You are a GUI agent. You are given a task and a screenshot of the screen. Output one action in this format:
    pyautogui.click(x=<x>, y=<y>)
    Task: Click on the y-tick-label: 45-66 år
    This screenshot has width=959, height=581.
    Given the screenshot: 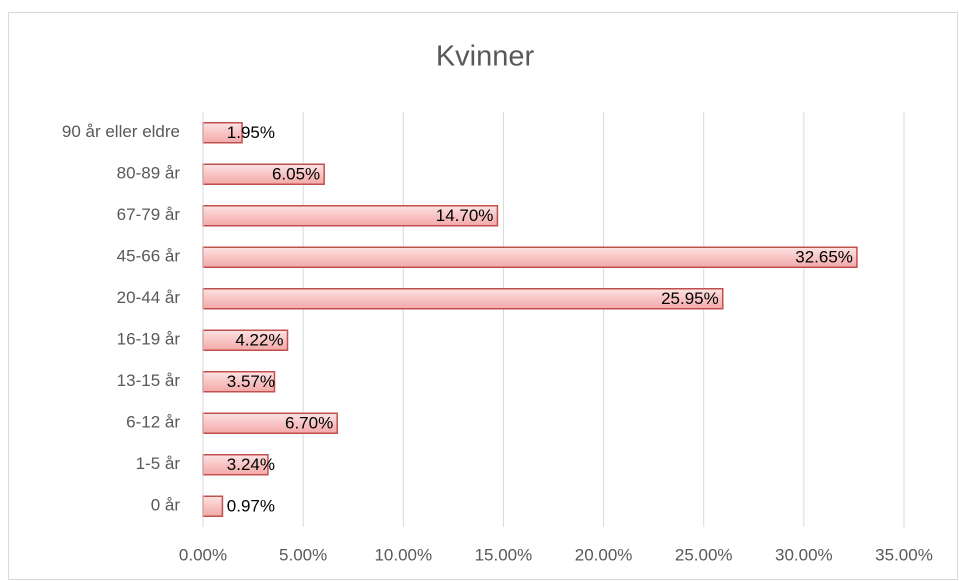 What is the action you would take?
    pyautogui.click(x=149, y=256)
    